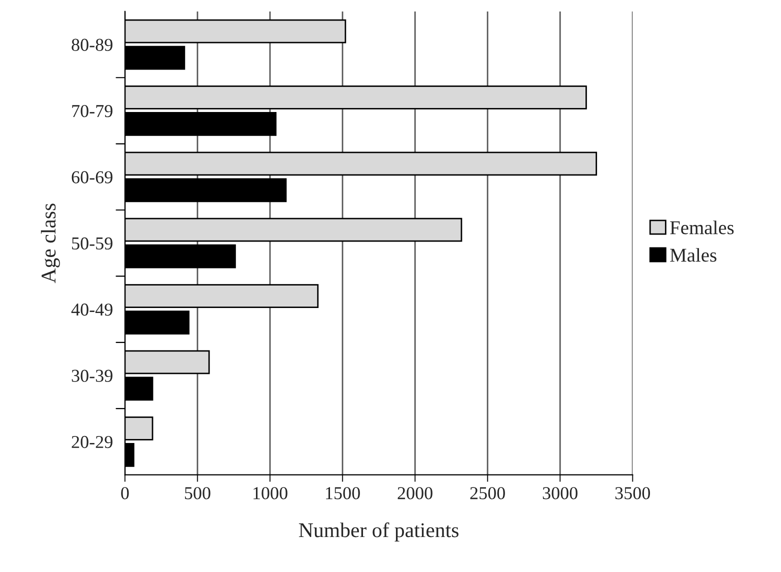 The height and width of the screenshot is (572, 781). Describe the element at coordinates (378, 532) in the screenshot. I see `x-axis-title: Number of patients` at that location.